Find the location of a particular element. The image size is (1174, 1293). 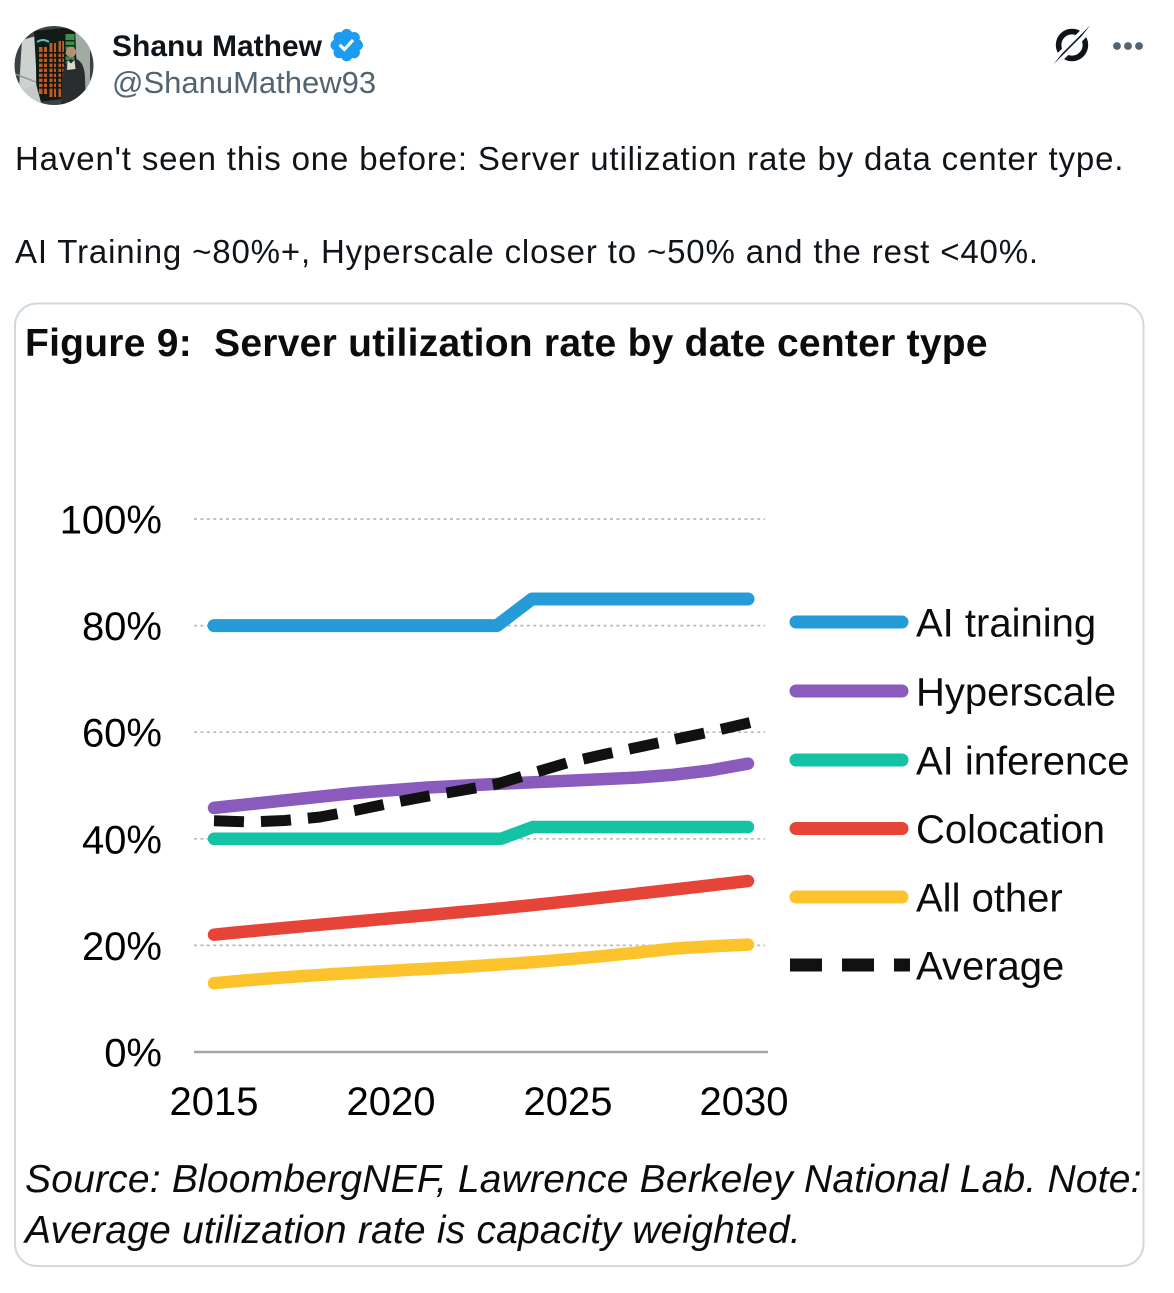

svg-text: 0% is located at coordinates (133, 1054).